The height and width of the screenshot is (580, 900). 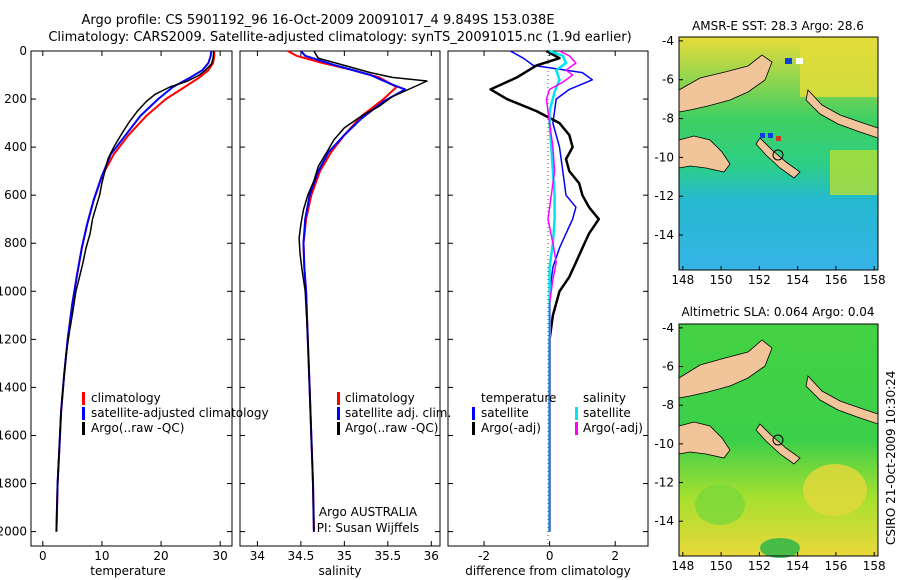 I want to click on credit-agency: Argo AUSTRALIA, so click(x=368, y=512).